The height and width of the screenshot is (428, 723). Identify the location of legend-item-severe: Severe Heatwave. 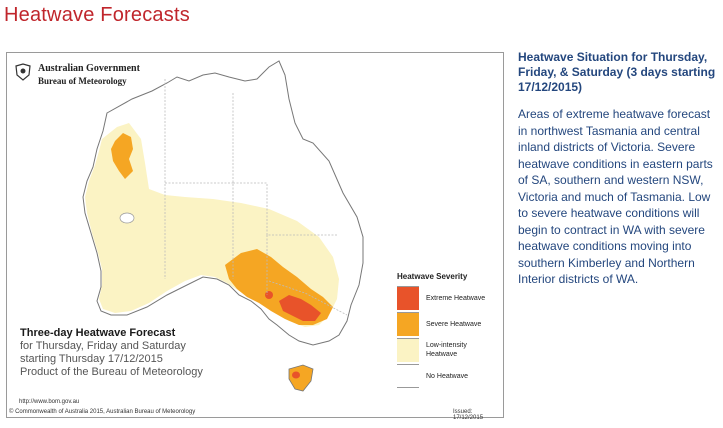
(449, 324).